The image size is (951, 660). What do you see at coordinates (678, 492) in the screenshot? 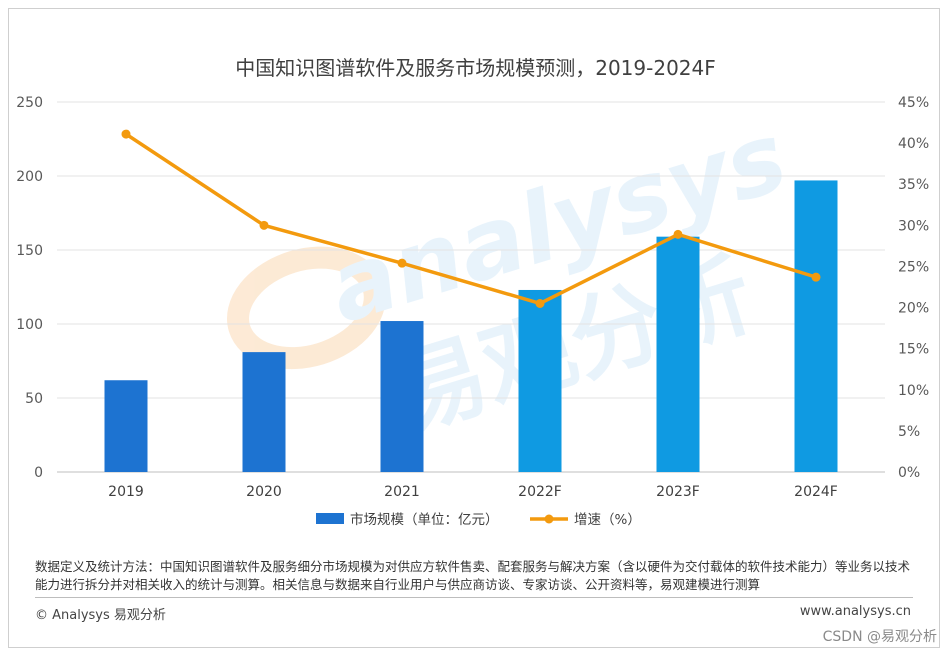
I see `x-tick-label: 2023F` at bounding box center [678, 492].